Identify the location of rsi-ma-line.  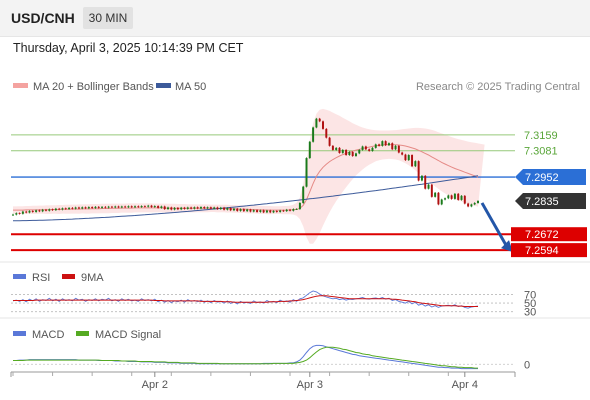
(245, 301).